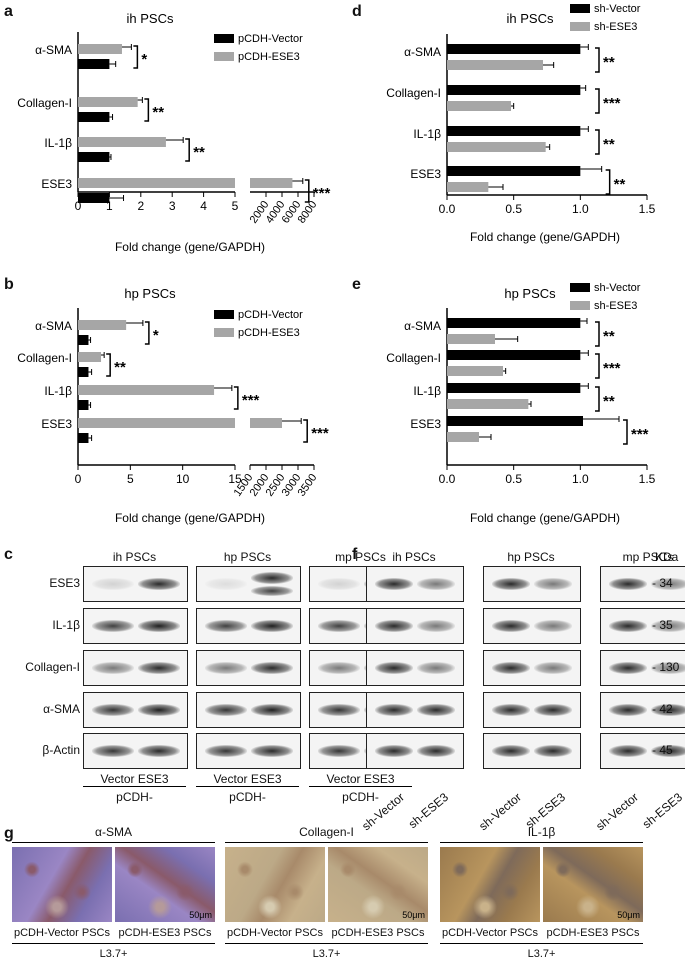 The width and height of the screenshot is (685, 969). Describe the element at coordinates (662, 750) in the screenshot. I see `kda-marker: - 45` at that location.